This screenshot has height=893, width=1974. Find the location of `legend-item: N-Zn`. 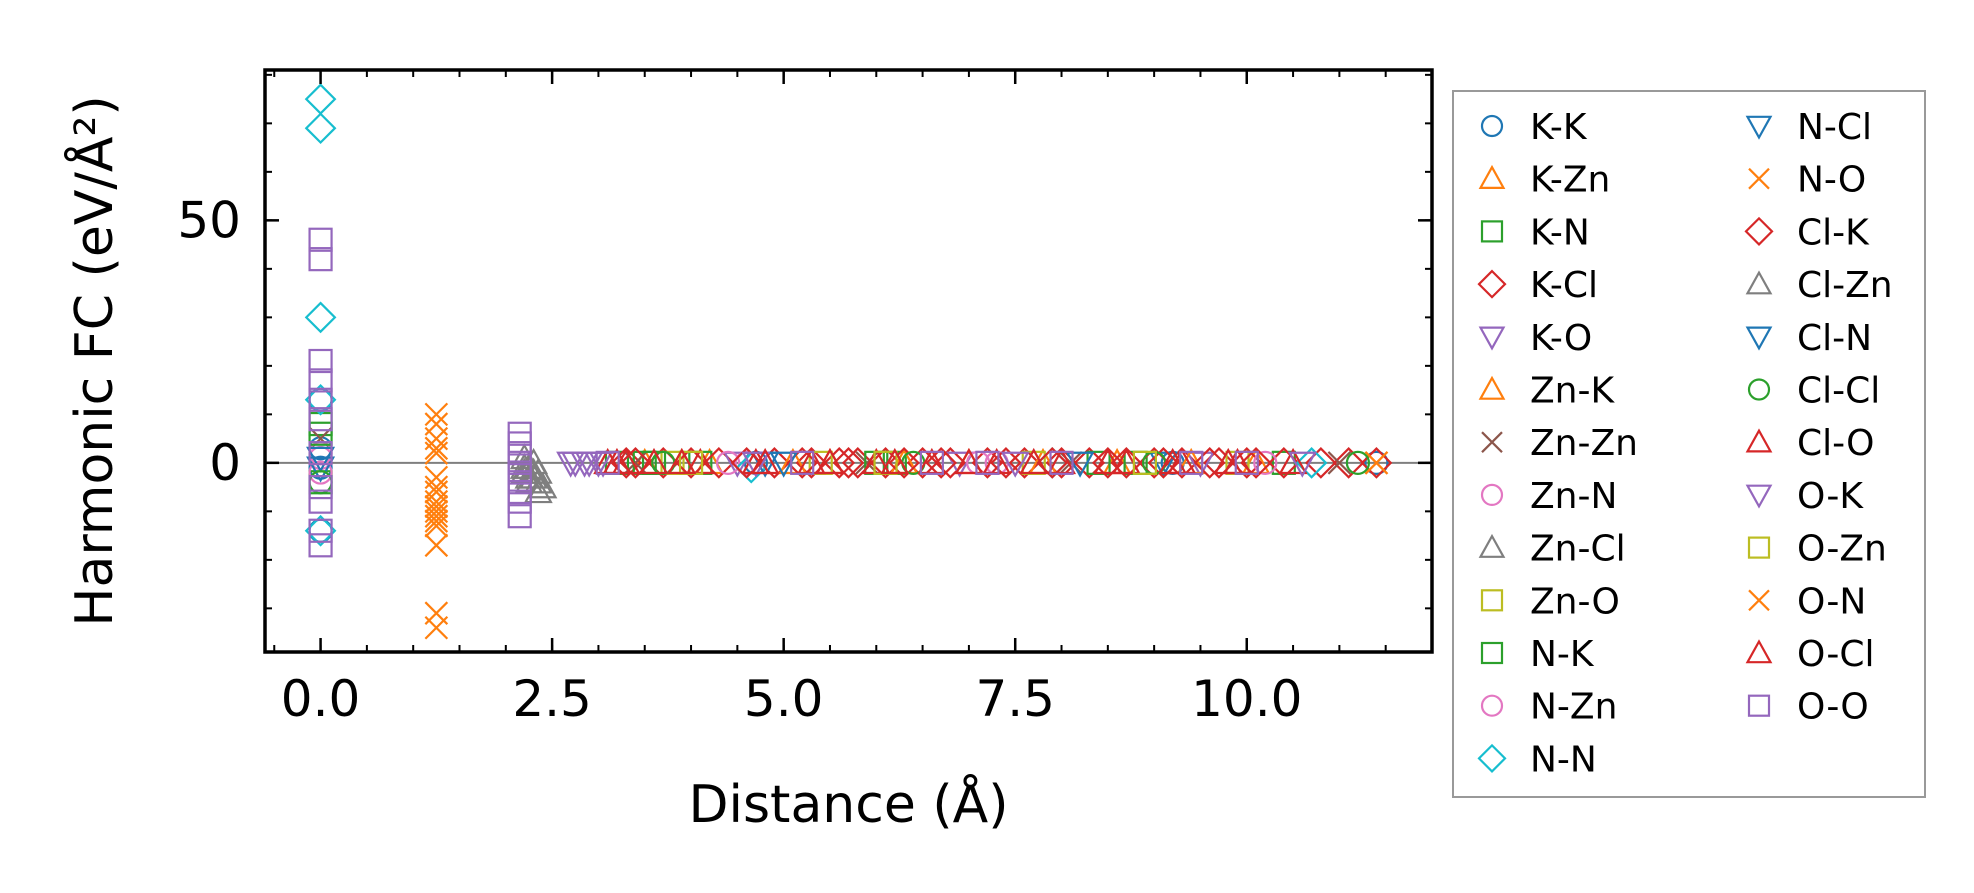

legend-item: N-Zn is located at coordinates (1548, 707).